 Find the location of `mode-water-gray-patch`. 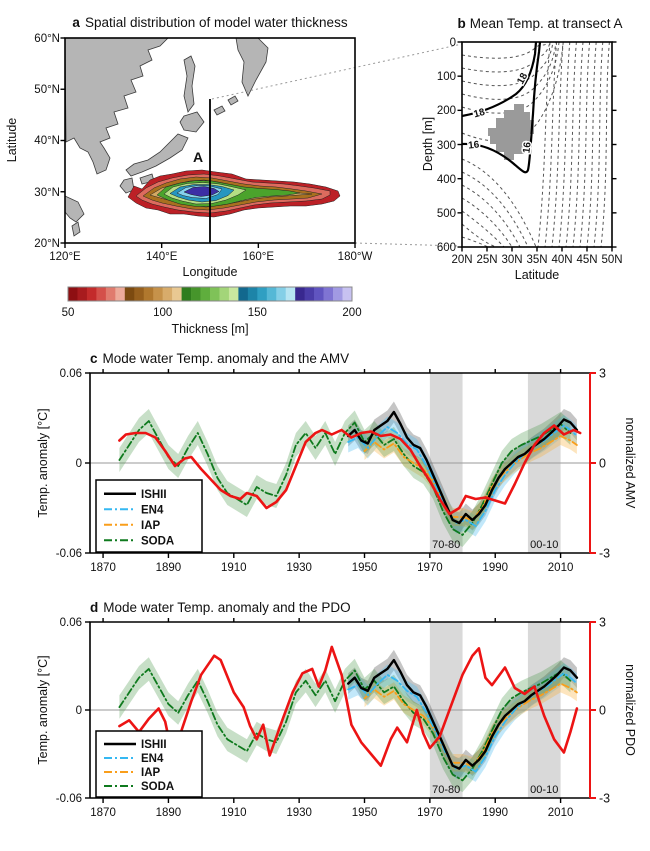

mode-water-gray-patch is located at coordinates (511, 132).